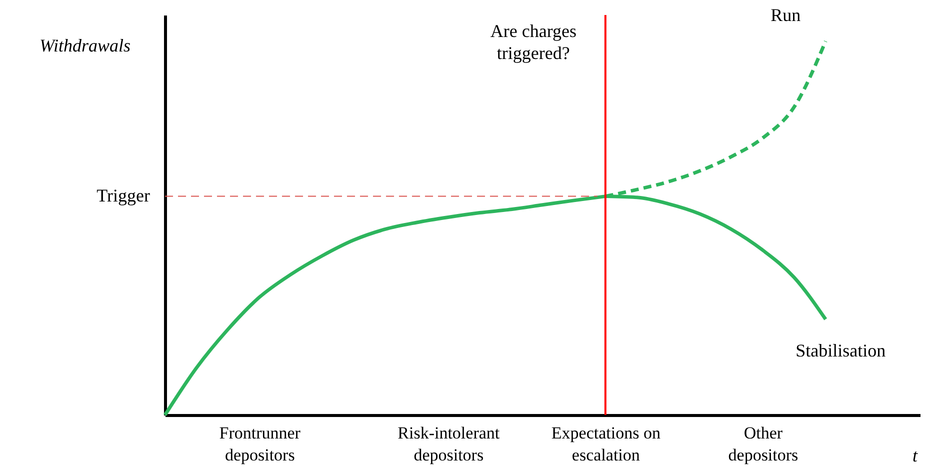  Describe the element at coordinates (449, 444) in the screenshot. I see `x-tick-label: Risk-intolerant depositors` at that location.